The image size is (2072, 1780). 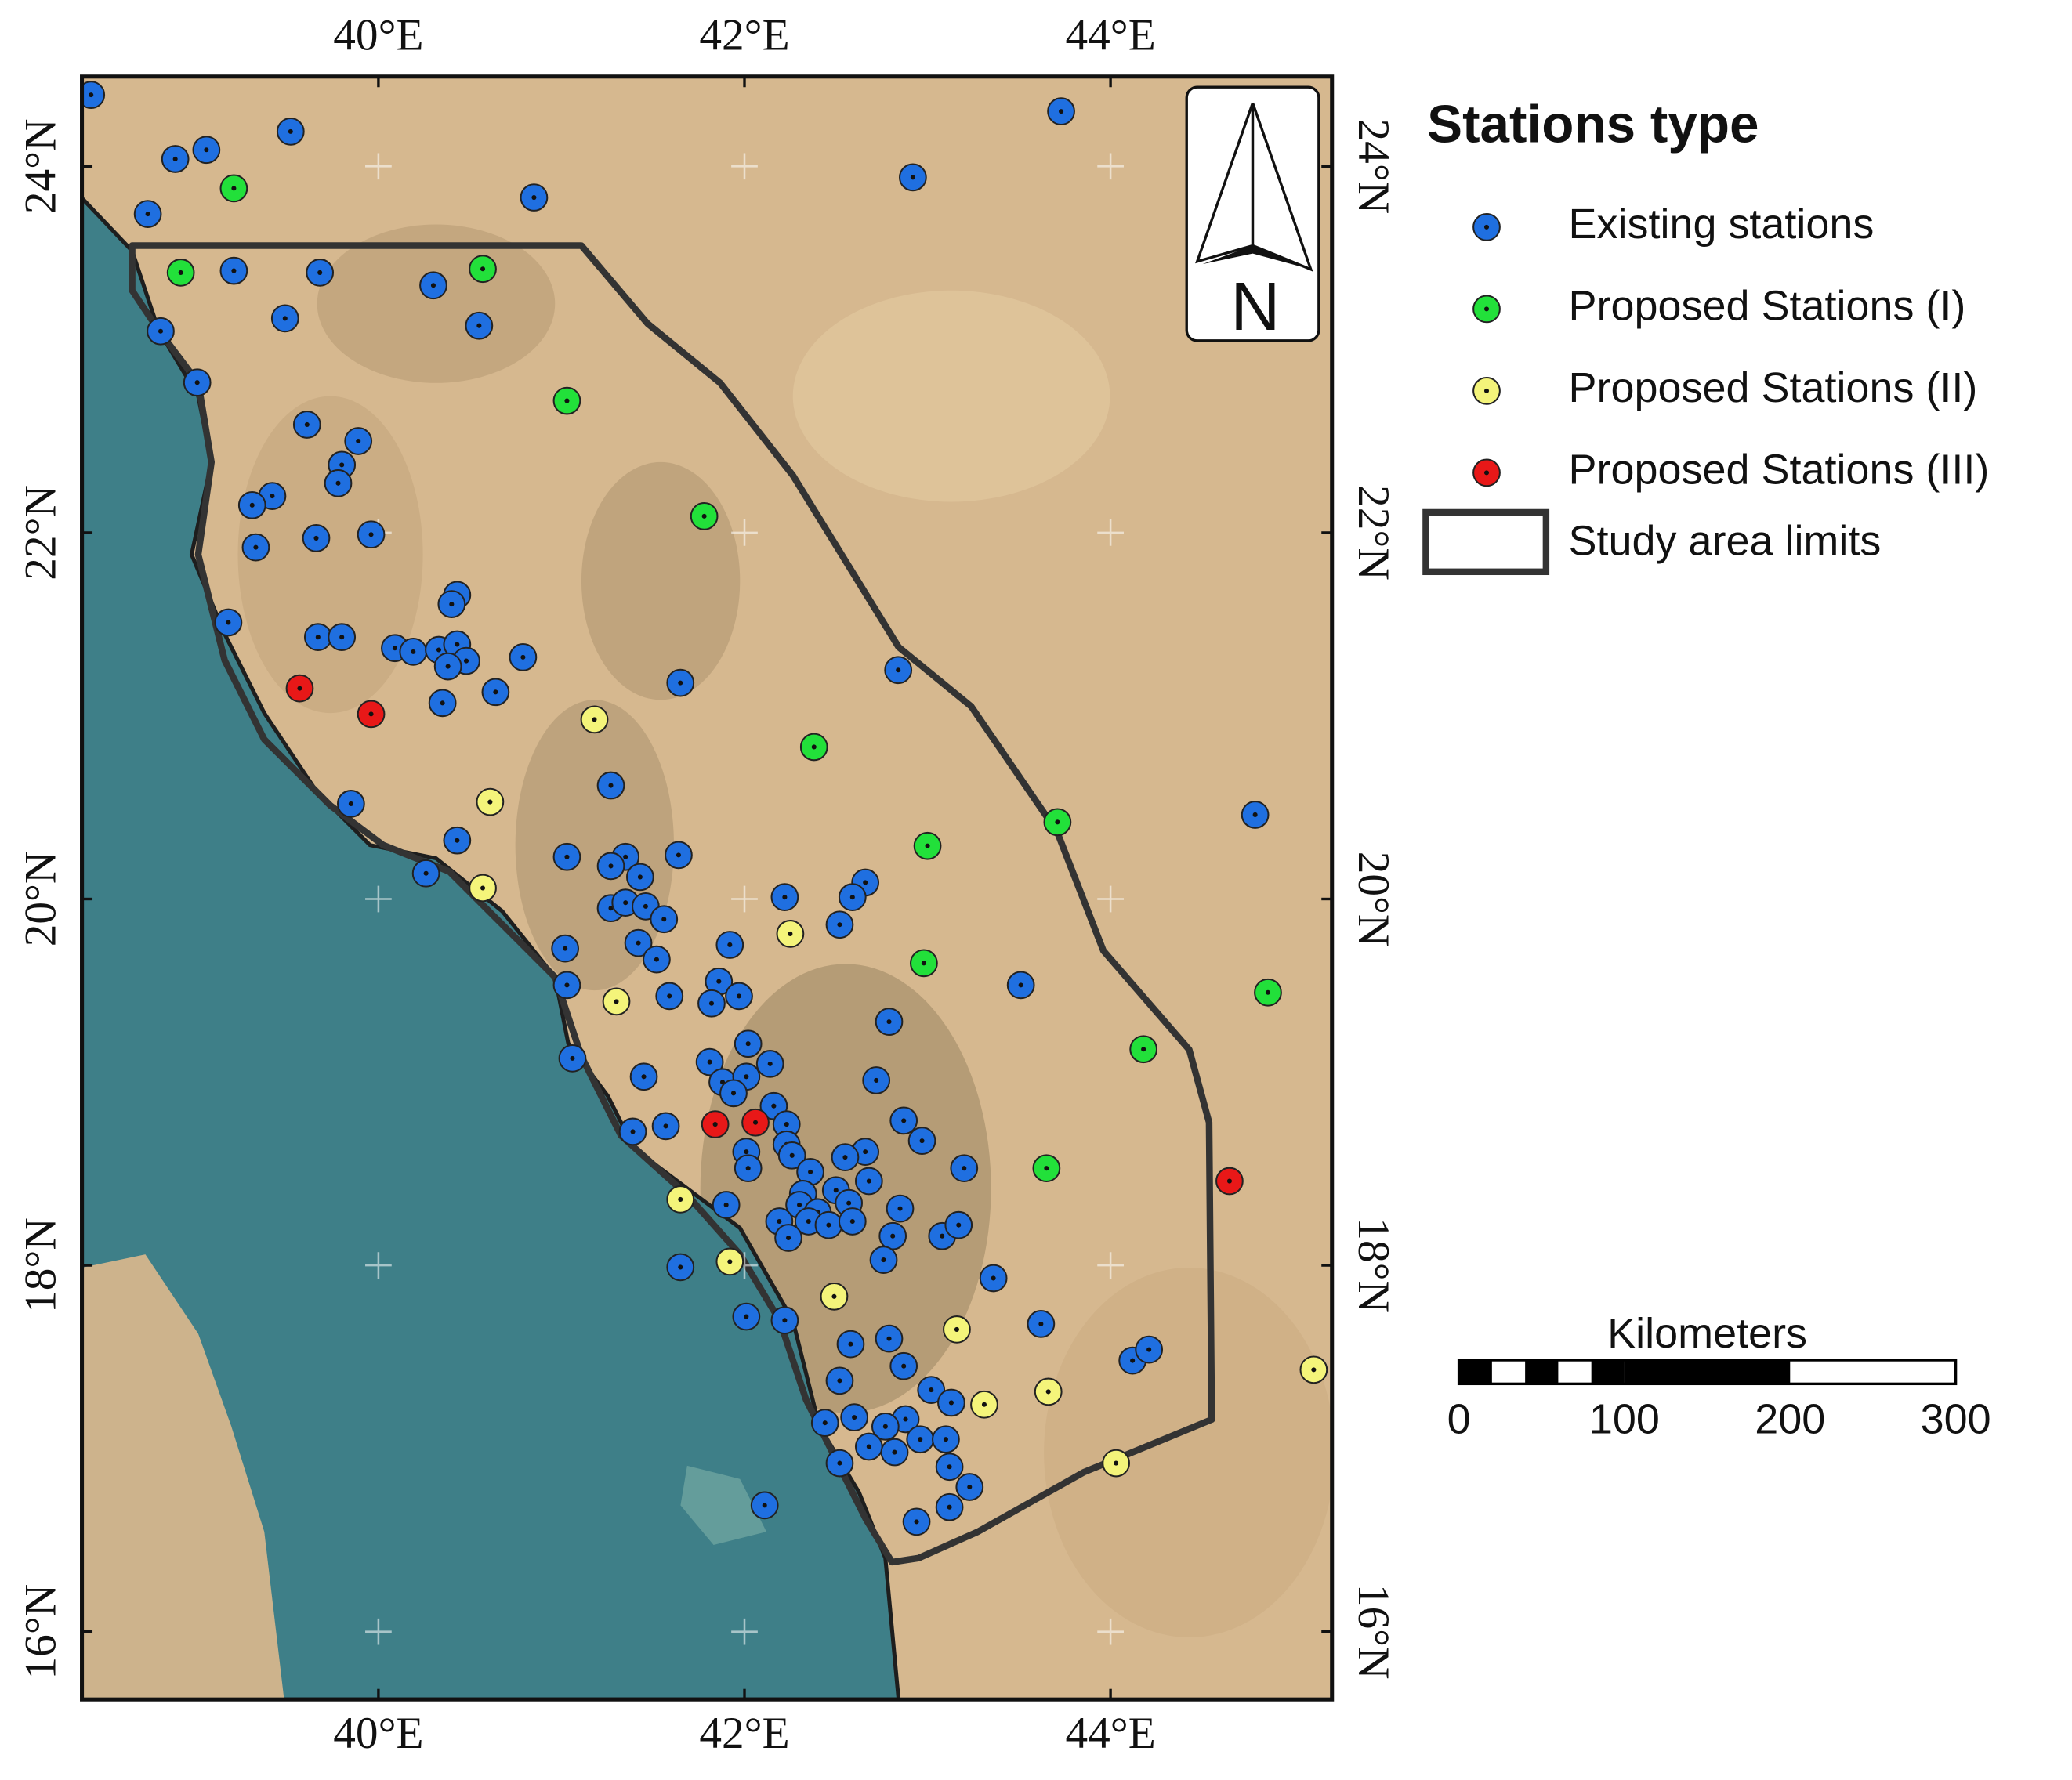 What do you see at coordinates (1486, 227) in the screenshot?
I see `legend-swatch-center` at bounding box center [1486, 227].